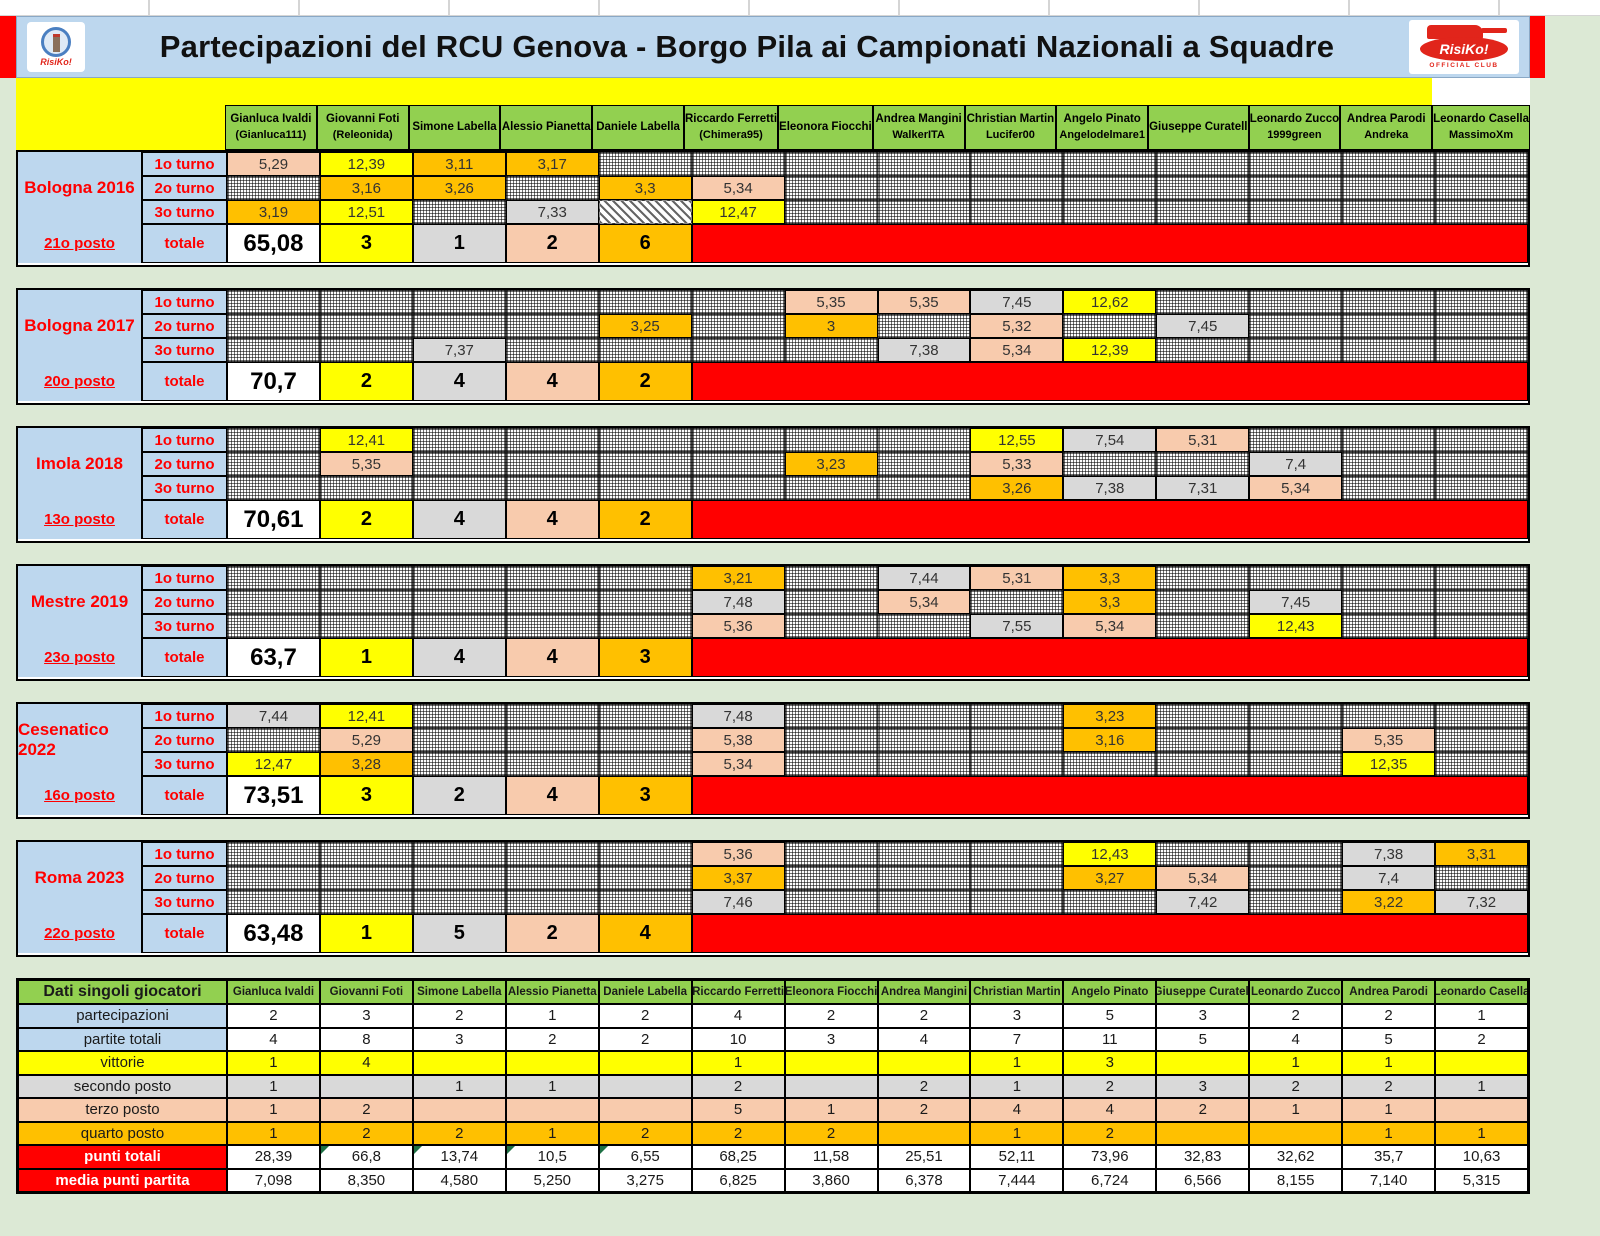 This screenshot has width=1600, height=1236. Describe the element at coordinates (831, 1180) in the screenshot. I see `summary-value-cell: 3,860` at that location.